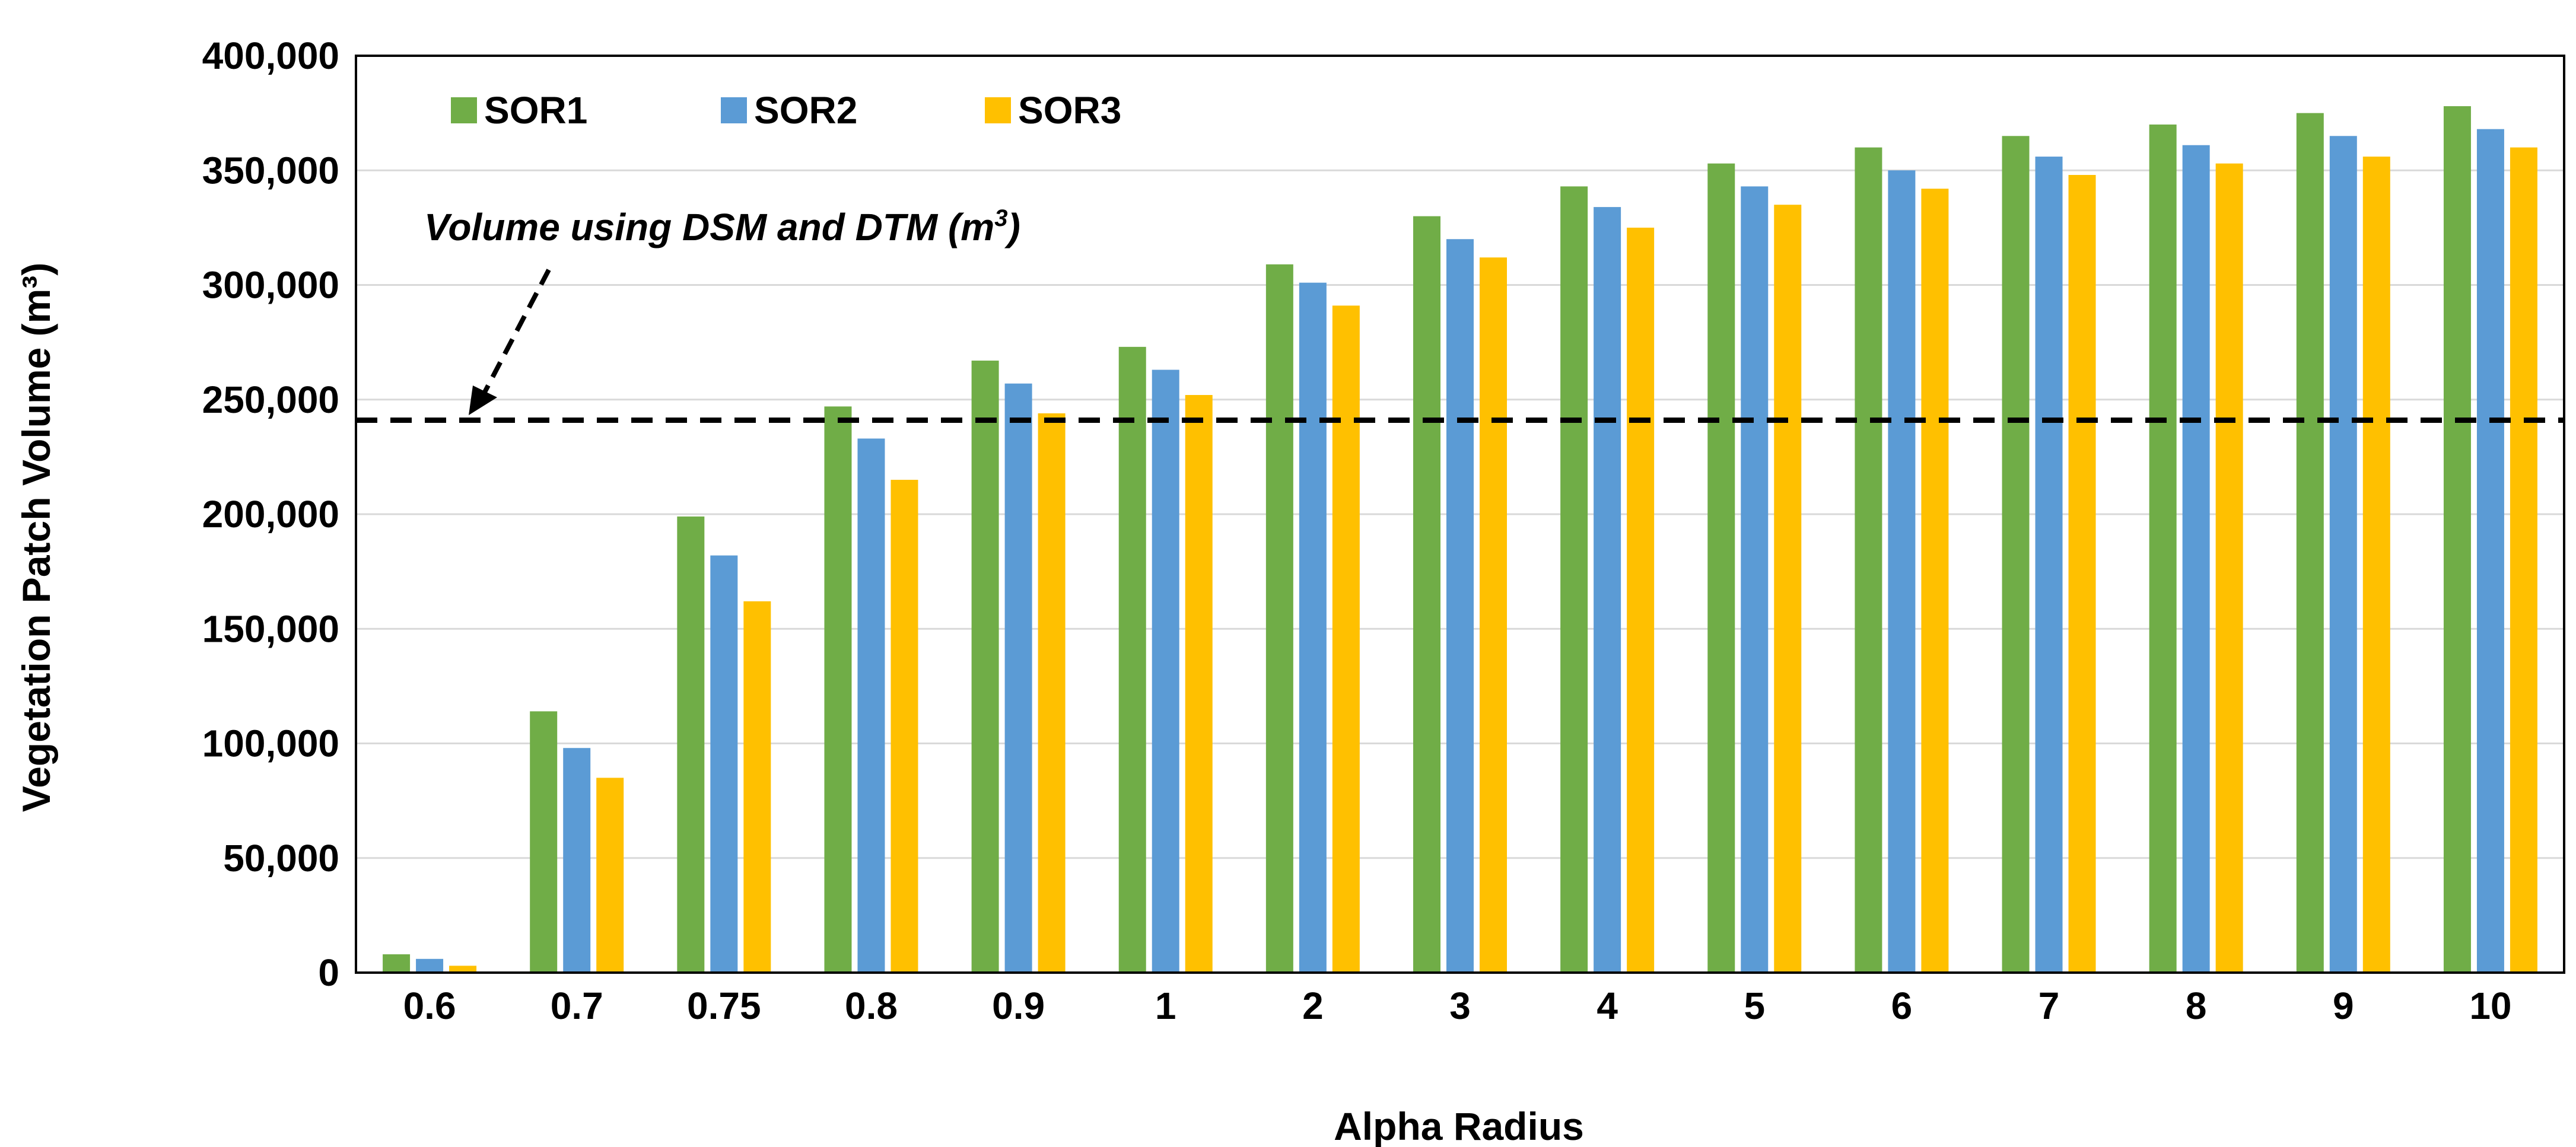 This screenshot has height=1147, width=2576. Describe the element at coordinates (1313, 1005) in the screenshot. I see `x-tick-label: 2` at that location.